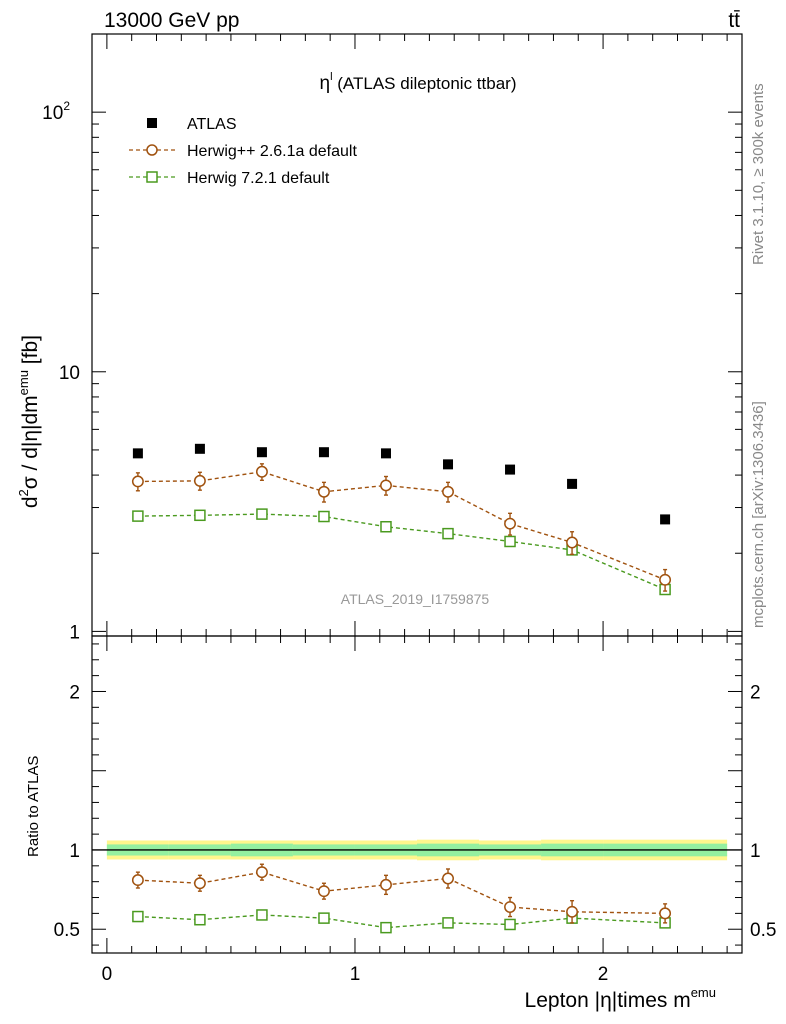  I want to click on ratio-y-tick-label: 2, so click(74, 692).